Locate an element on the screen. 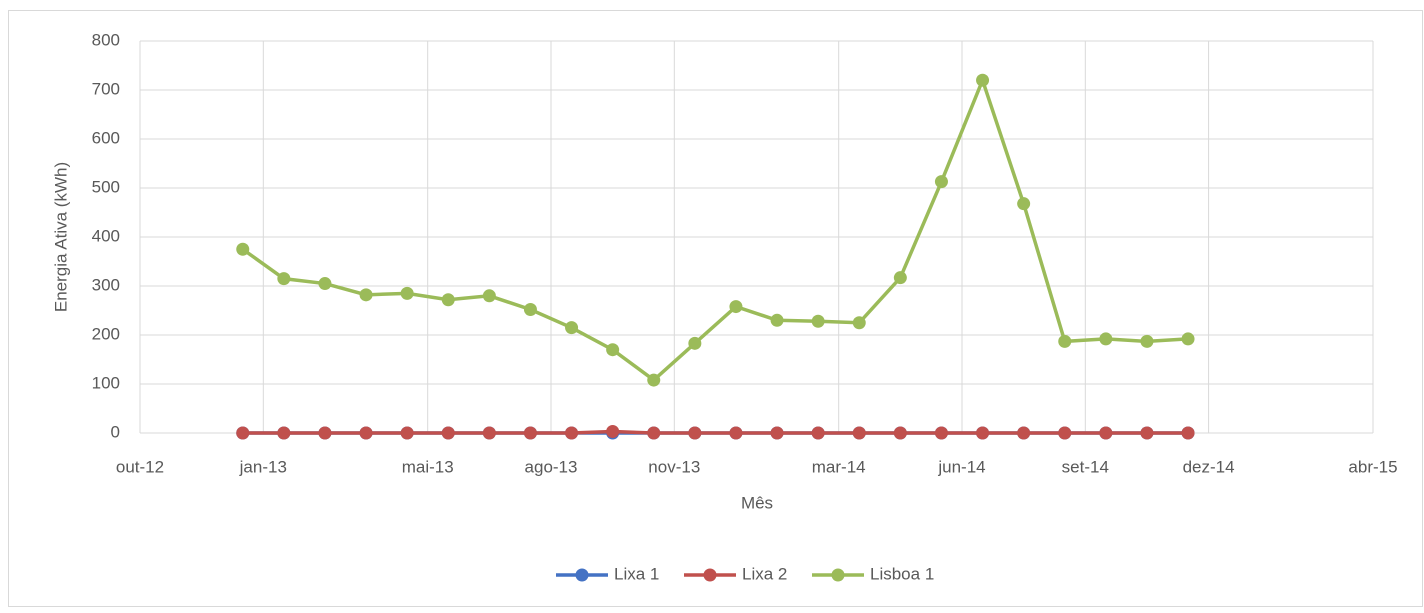 Image resolution: width=1424 pixels, height=613 pixels. y-tick-label: 500 is located at coordinates (106, 186).